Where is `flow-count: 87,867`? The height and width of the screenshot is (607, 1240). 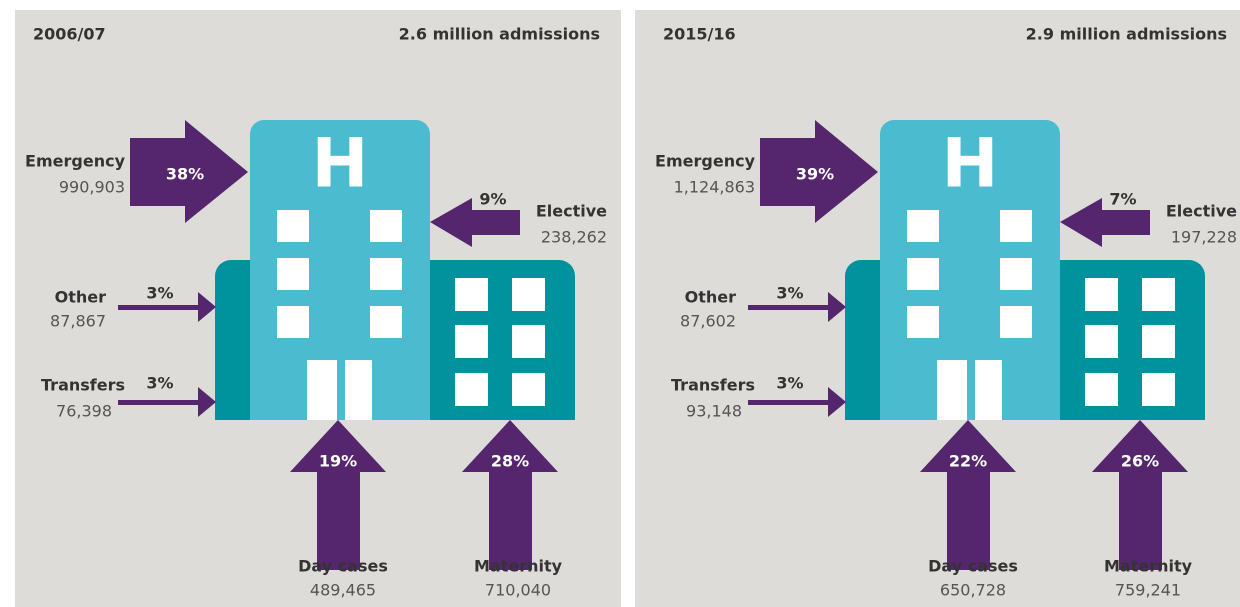
flow-count: 87,867 is located at coordinates (78, 321).